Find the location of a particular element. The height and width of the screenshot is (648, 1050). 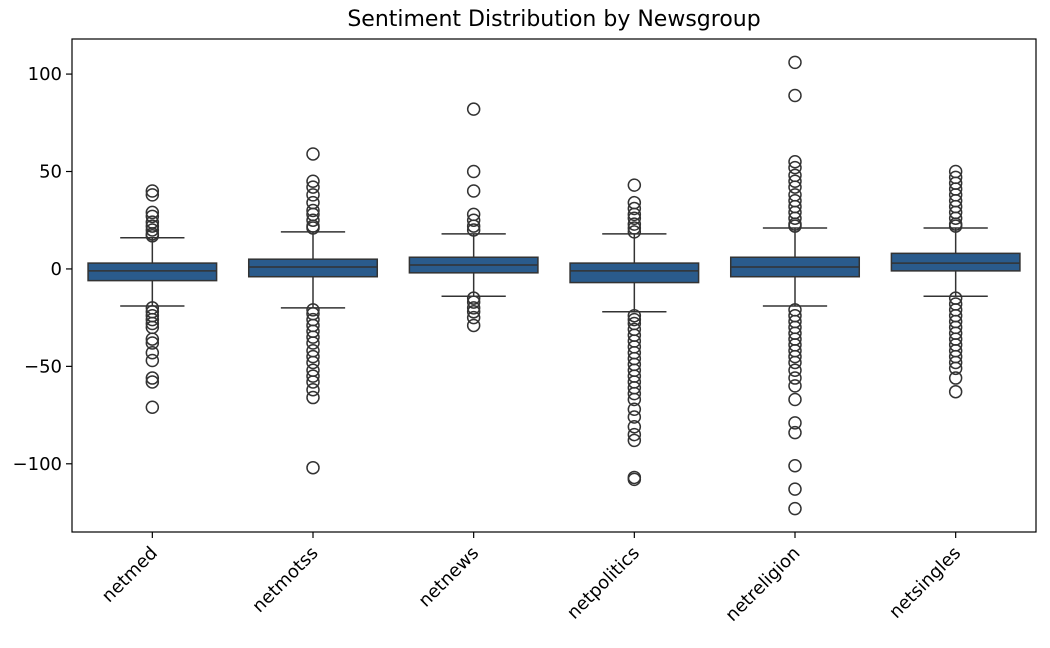

y-tick-label: −100 is located at coordinates (37, 464).